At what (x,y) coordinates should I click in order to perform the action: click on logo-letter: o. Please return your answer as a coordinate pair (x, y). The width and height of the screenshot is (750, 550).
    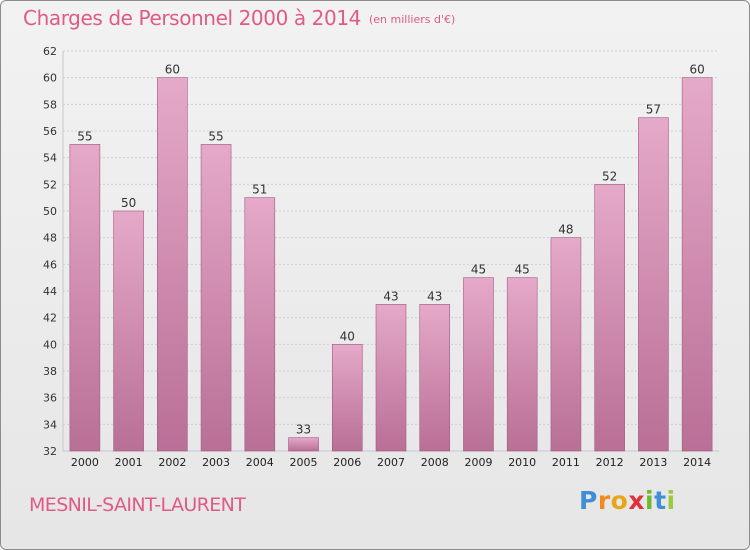
    Looking at the image, I should click on (619, 500).